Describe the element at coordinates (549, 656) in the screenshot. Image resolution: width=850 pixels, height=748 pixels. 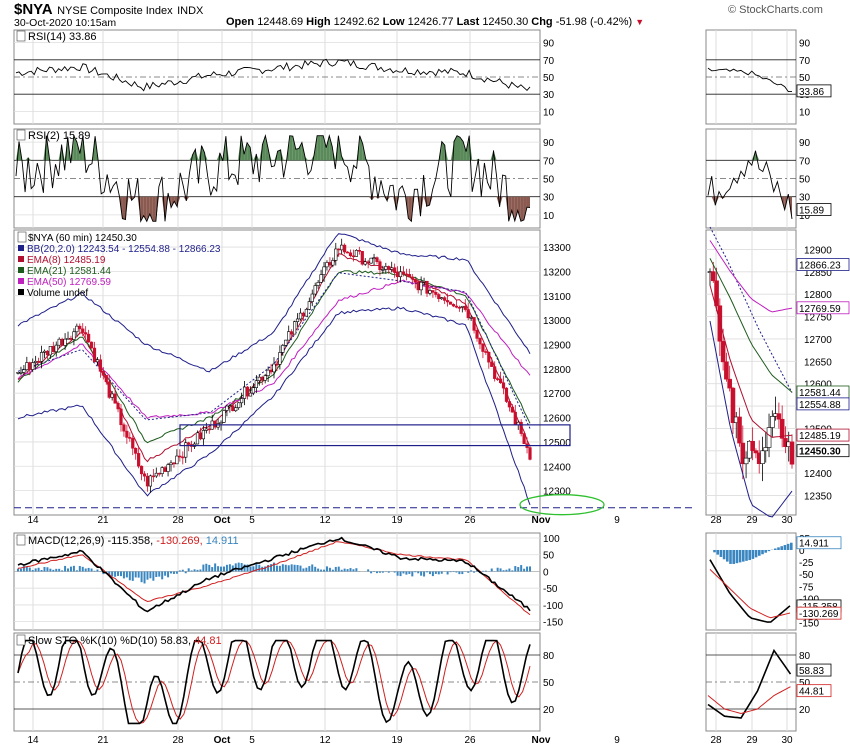
I see `sto-tick-label: 80` at that location.